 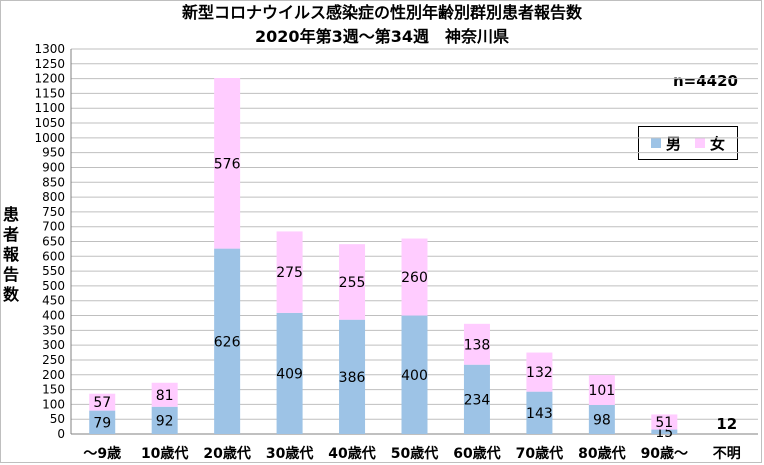 I want to click on y-tick-label: 1050, so click(x=49, y=123).